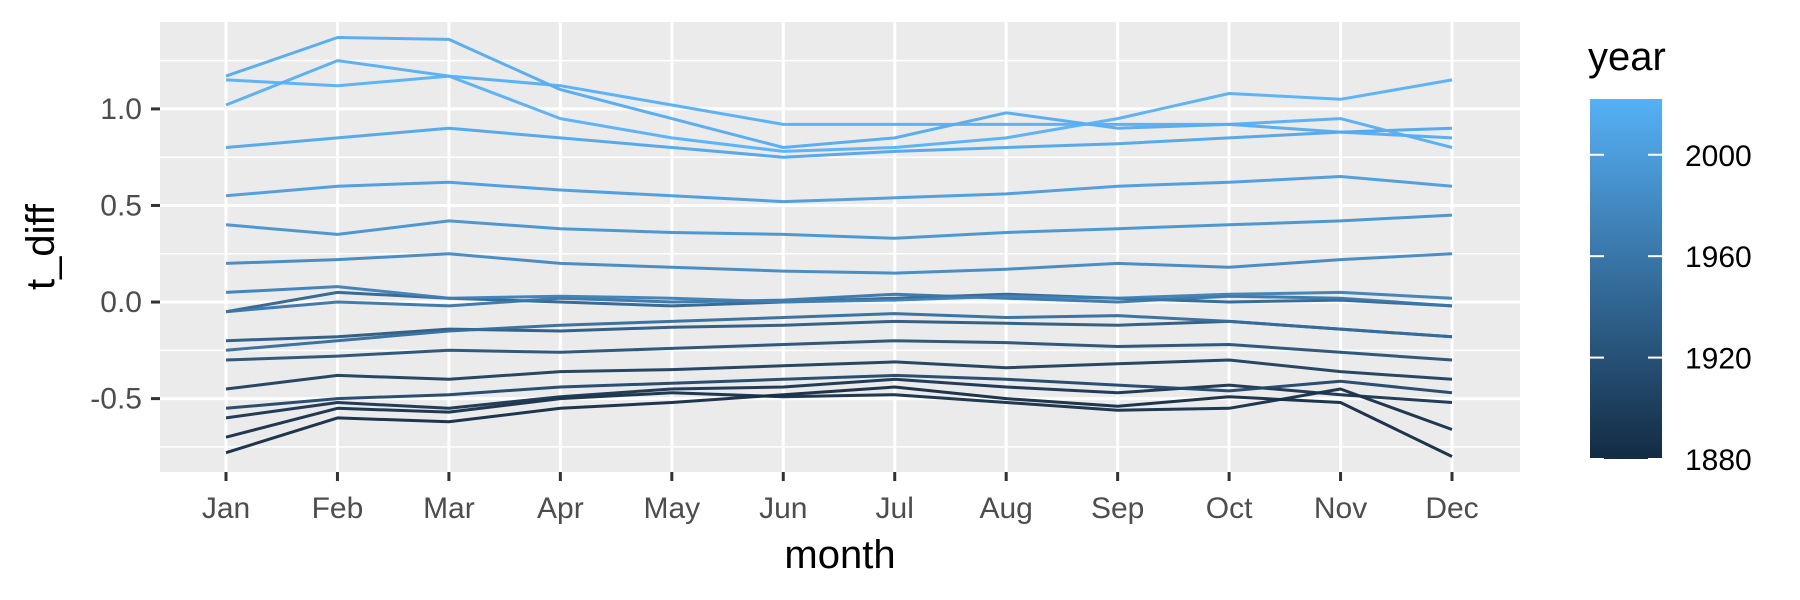 This screenshot has width=1800, height=600. Describe the element at coordinates (1340, 508) in the screenshot. I see `x-tick-label: Nov` at that location.